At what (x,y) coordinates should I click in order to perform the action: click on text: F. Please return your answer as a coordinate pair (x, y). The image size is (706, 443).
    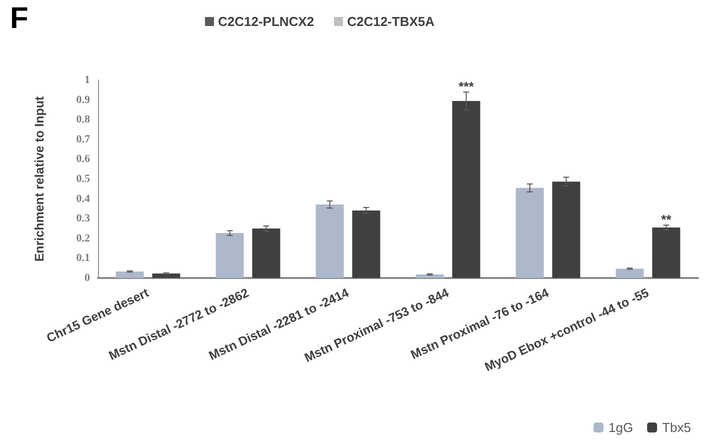
    Looking at the image, I should click on (19, 19).